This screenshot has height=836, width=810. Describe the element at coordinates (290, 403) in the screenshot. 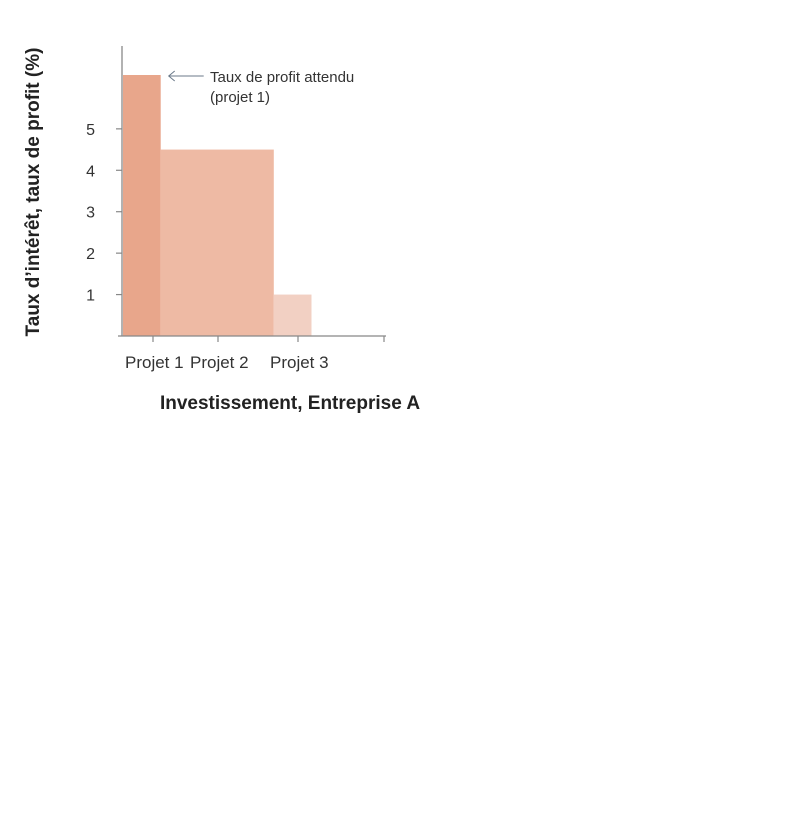

I see `x-axis-title: Investissement, Entreprise A` at that location.